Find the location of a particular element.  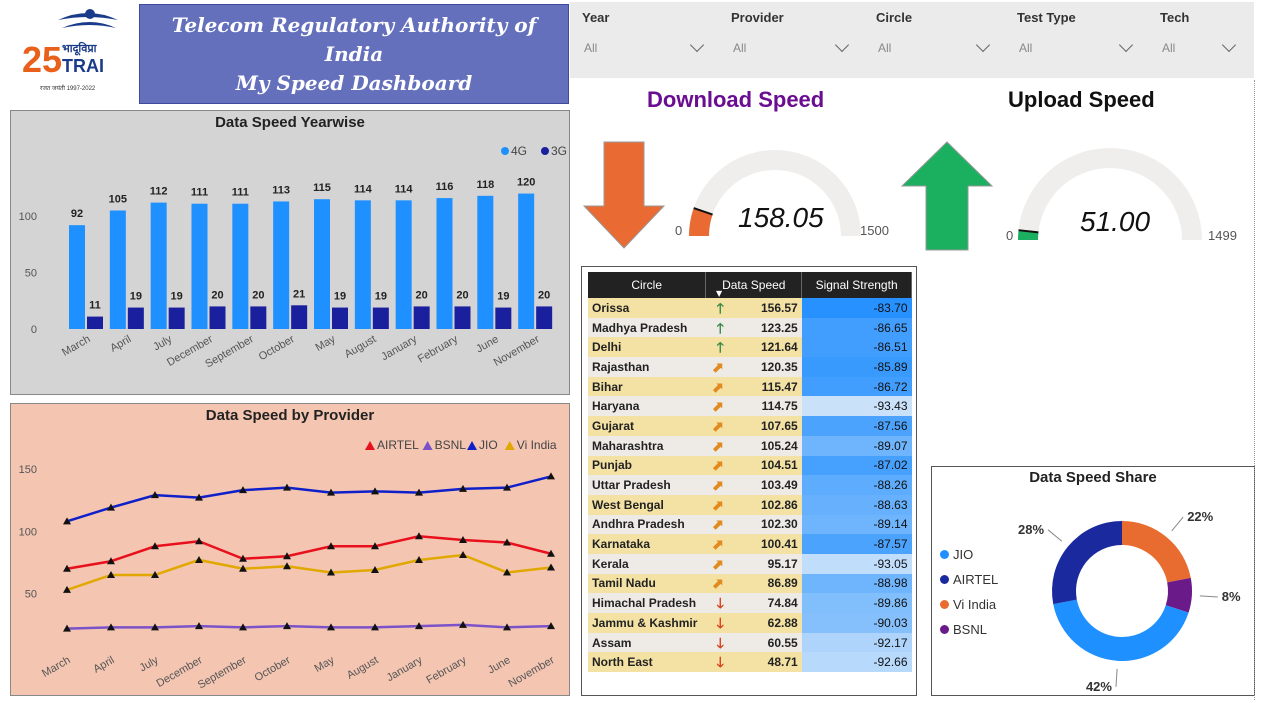

legend-item: JIO is located at coordinates (956, 554).